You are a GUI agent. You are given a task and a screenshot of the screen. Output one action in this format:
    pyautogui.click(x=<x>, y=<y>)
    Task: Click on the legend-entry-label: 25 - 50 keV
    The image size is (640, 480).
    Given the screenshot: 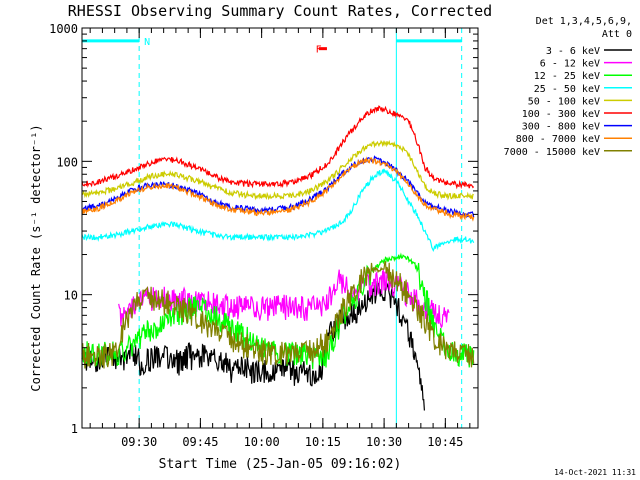 What is the action you would take?
    pyautogui.click(x=567, y=89)
    